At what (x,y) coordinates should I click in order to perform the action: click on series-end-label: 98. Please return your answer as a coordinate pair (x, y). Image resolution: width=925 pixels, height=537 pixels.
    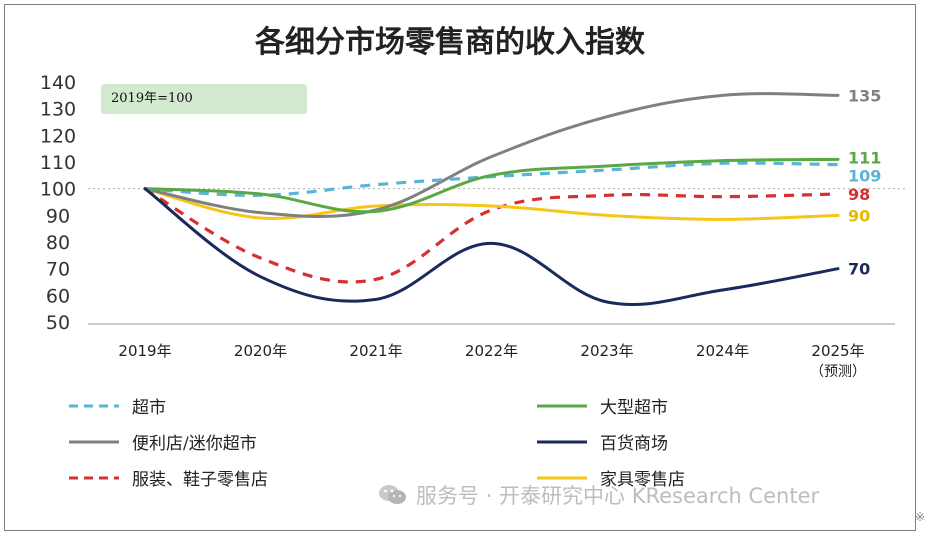
    Looking at the image, I should click on (859, 194).